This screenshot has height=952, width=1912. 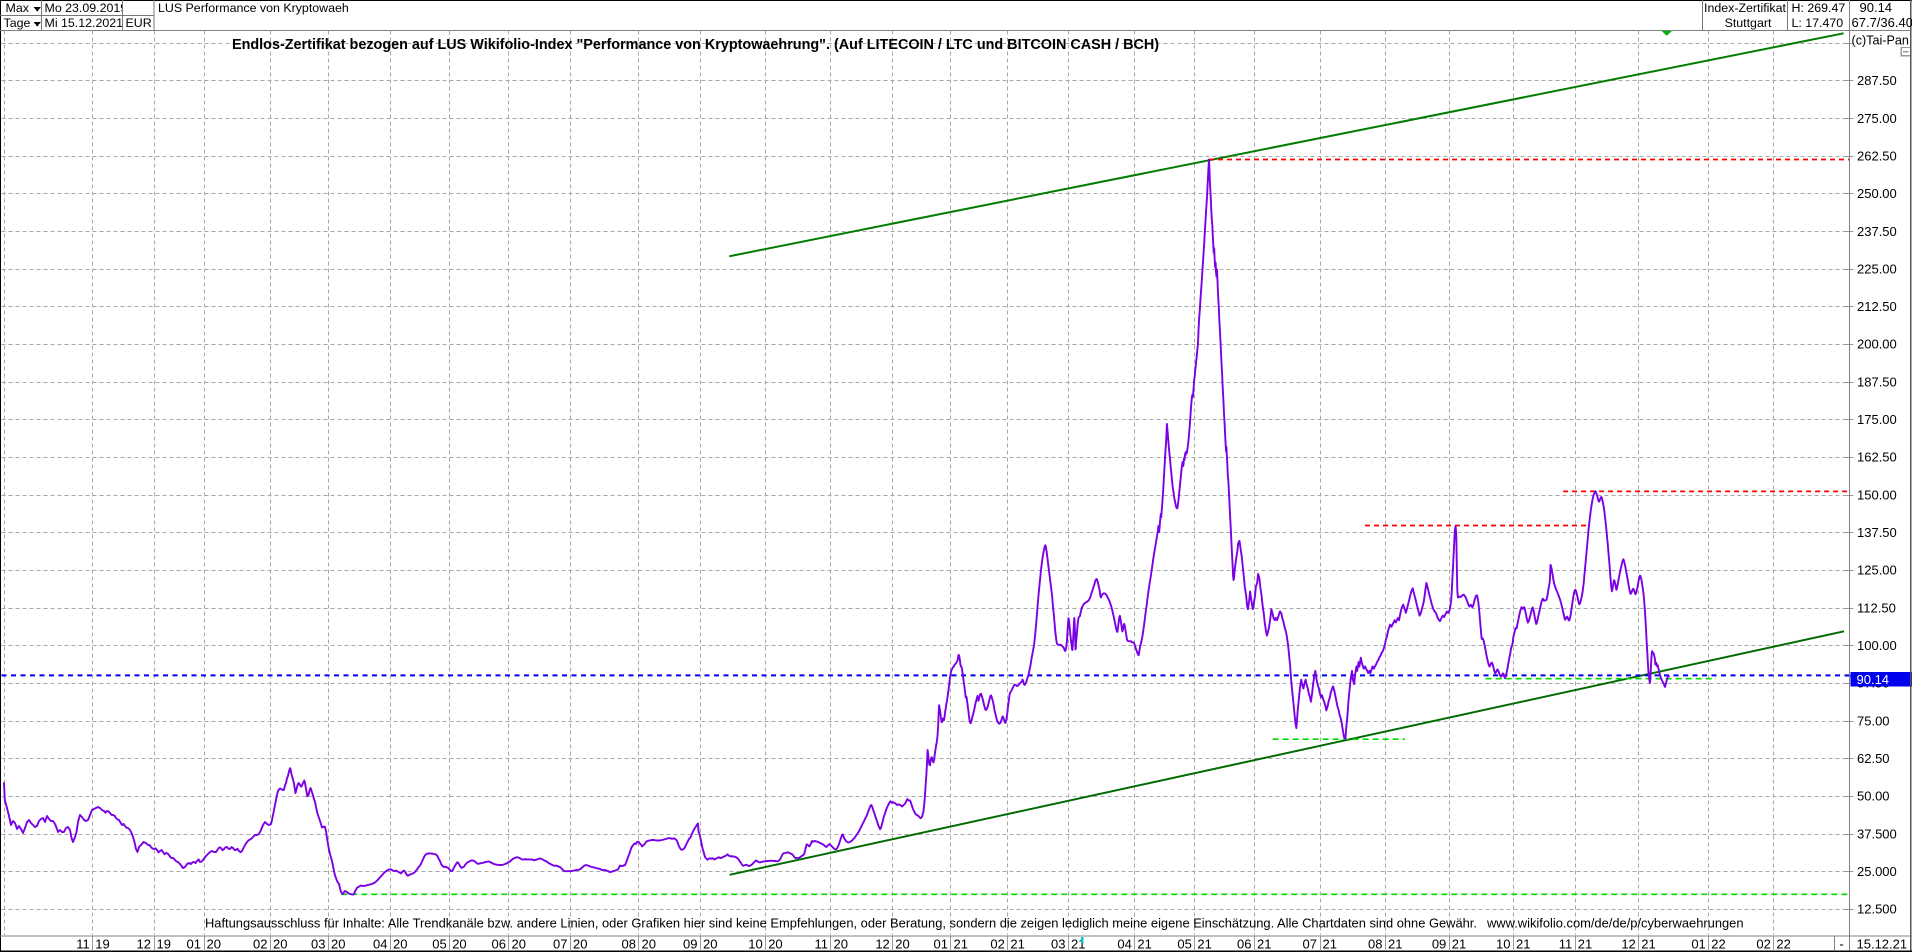 I want to click on svg-text: 25.000, so click(x=1877, y=871).